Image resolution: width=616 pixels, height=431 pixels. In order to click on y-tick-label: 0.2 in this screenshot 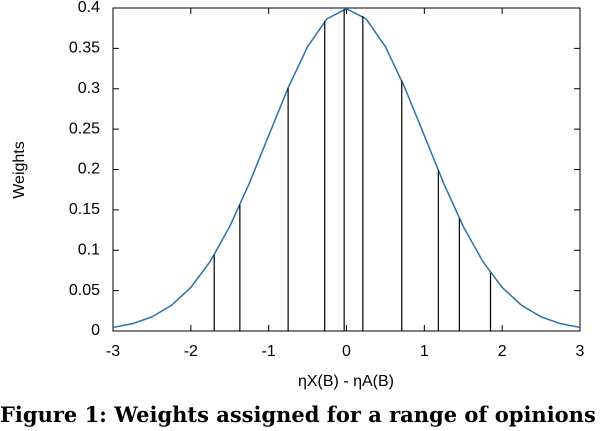, I will do `click(89, 169)`.